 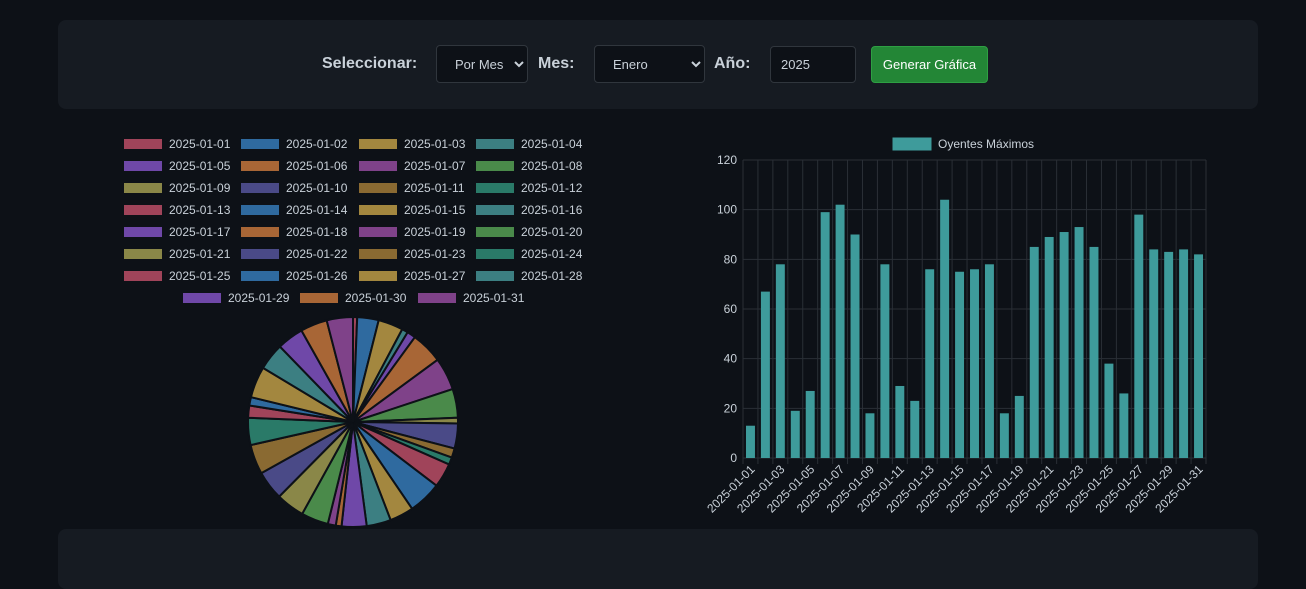 I want to click on pie-legend-item: 2025-01-06, so click(x=294, y=166).